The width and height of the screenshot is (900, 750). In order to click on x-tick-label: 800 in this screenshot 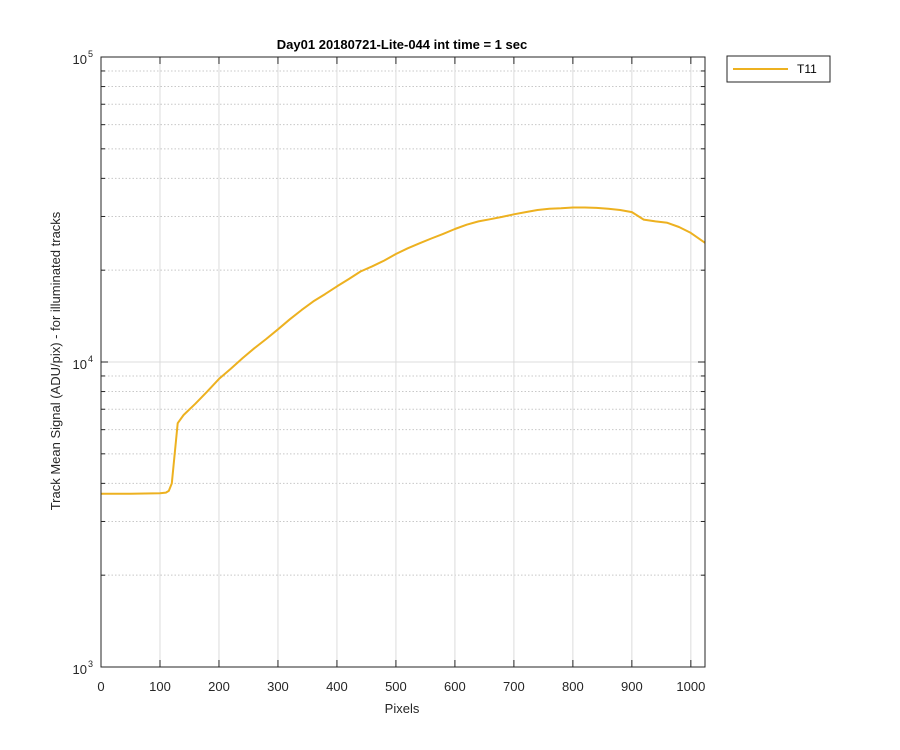, I will do `click(573, 686)`.